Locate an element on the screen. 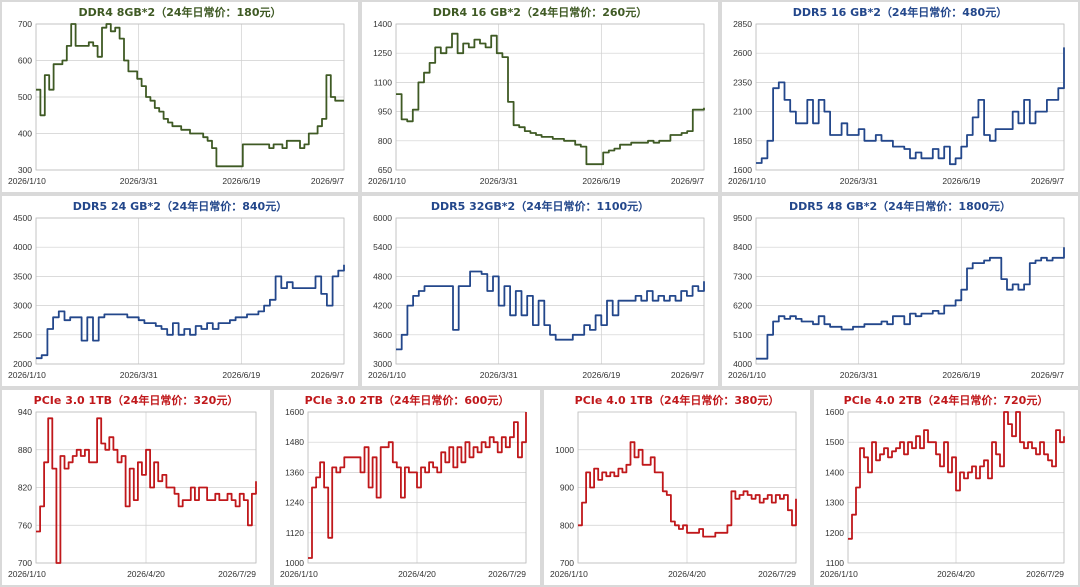 This screenshot has width=1080, height=587. chart-title: PCIe 4.0 1TB（24年日常价：380元） is located at coordinates (677, 400).